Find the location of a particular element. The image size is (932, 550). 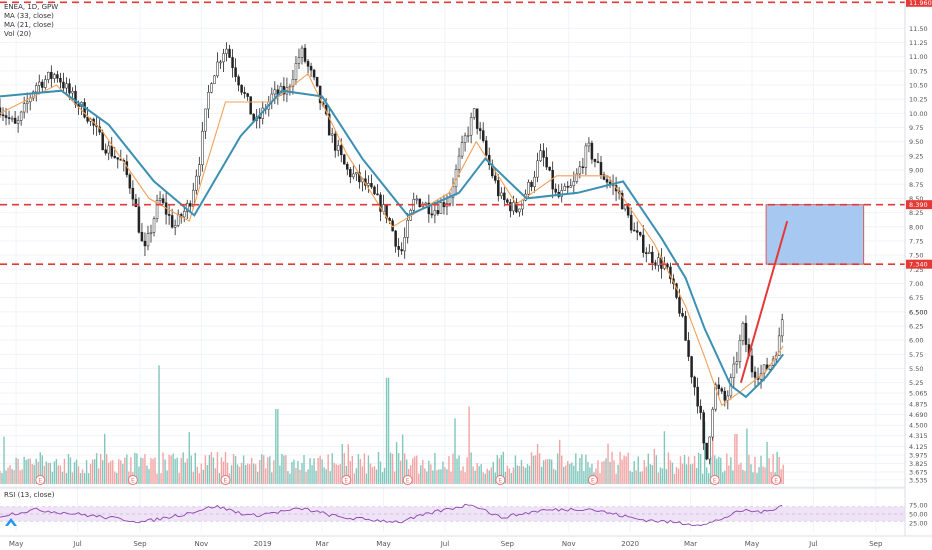

legend-ma33: MA (33, close) is located at coordinates (29, 16).